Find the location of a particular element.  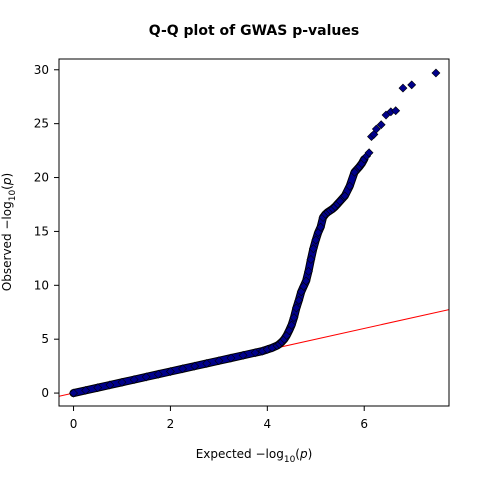

x-tick-label: 4 is located at coordinates (268, 424).